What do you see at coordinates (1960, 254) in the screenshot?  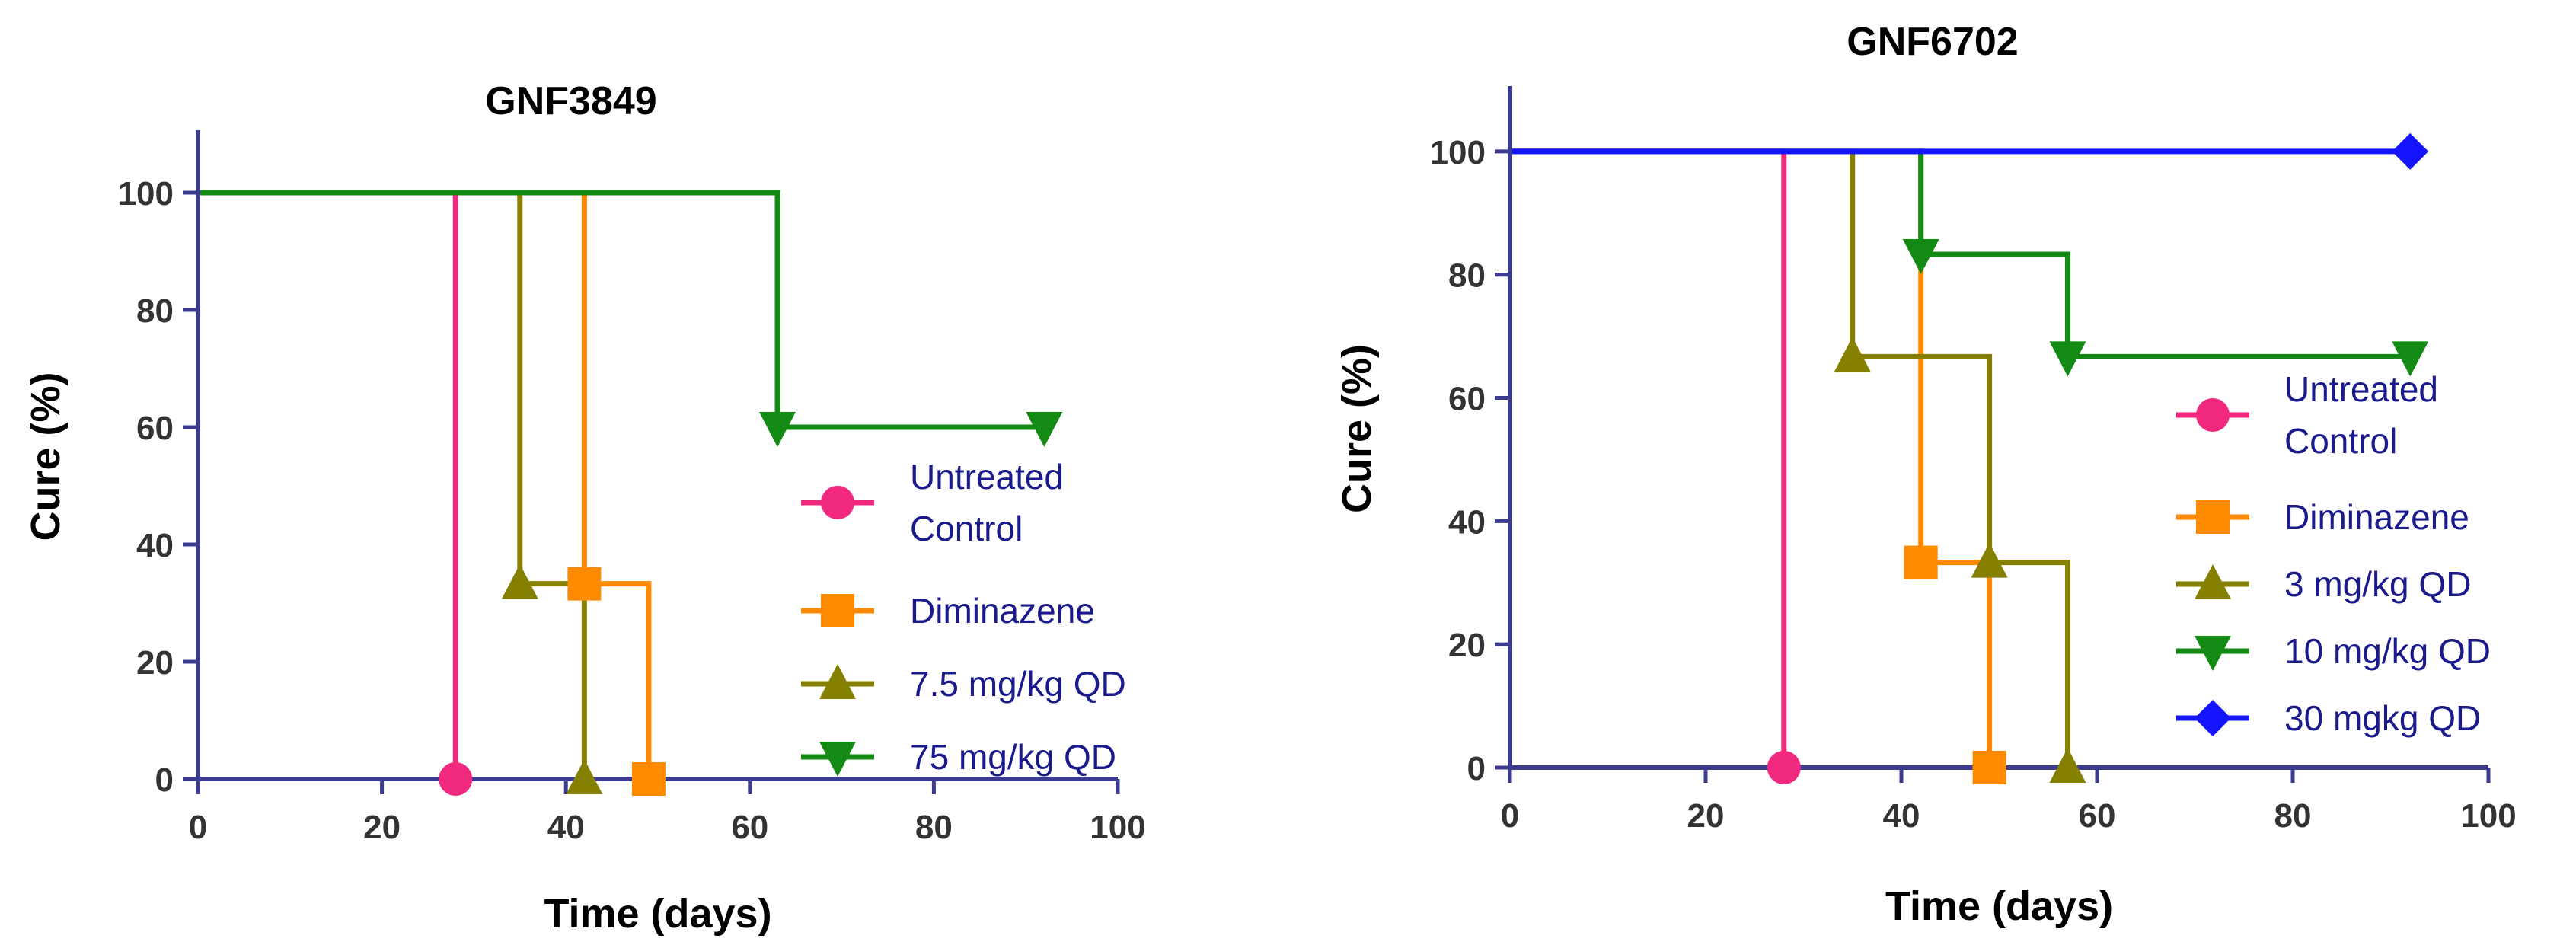 I see `series-line-10-mg-kg-qd` at bounding box center [1960, 254].